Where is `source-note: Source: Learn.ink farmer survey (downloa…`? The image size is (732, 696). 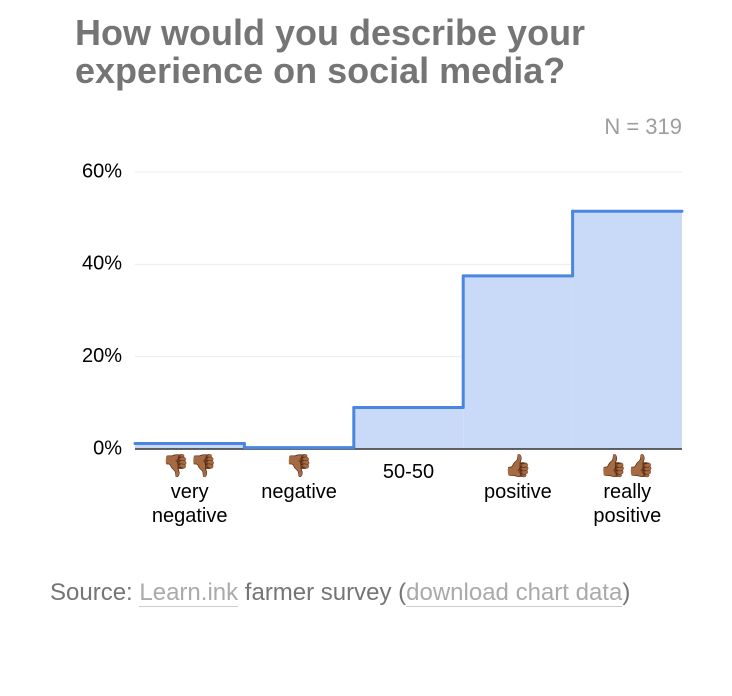
source-note: Source: Learn.ink farmer survey (downloa… is located at coordinates (375, 593).